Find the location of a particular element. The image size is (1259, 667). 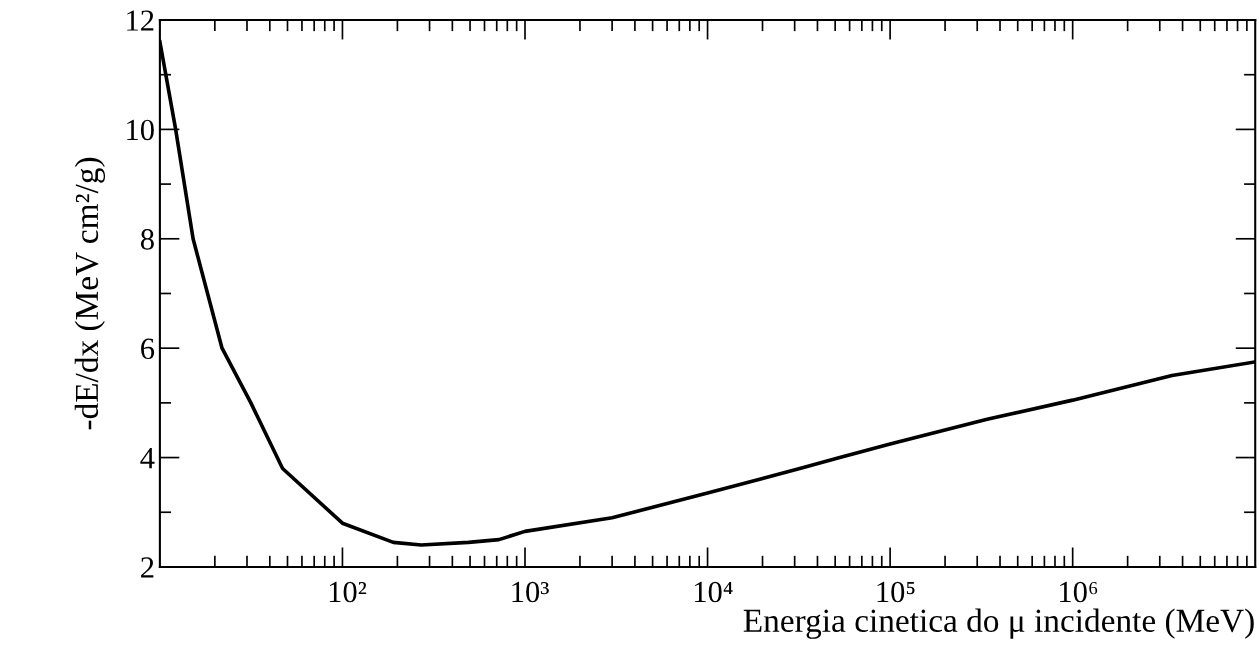

y-tick-label: 4 is located at coordinates (147, 458).